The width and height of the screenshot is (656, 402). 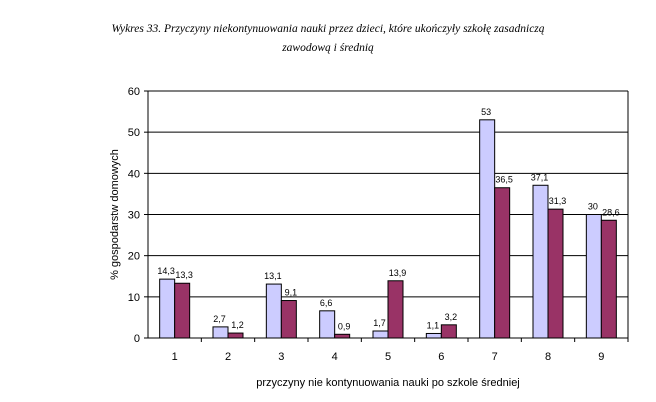 What do you see at coordinates (166, 271) in the screenshot?
I see `data-label: 14,3` at bounding box center [166, 271].